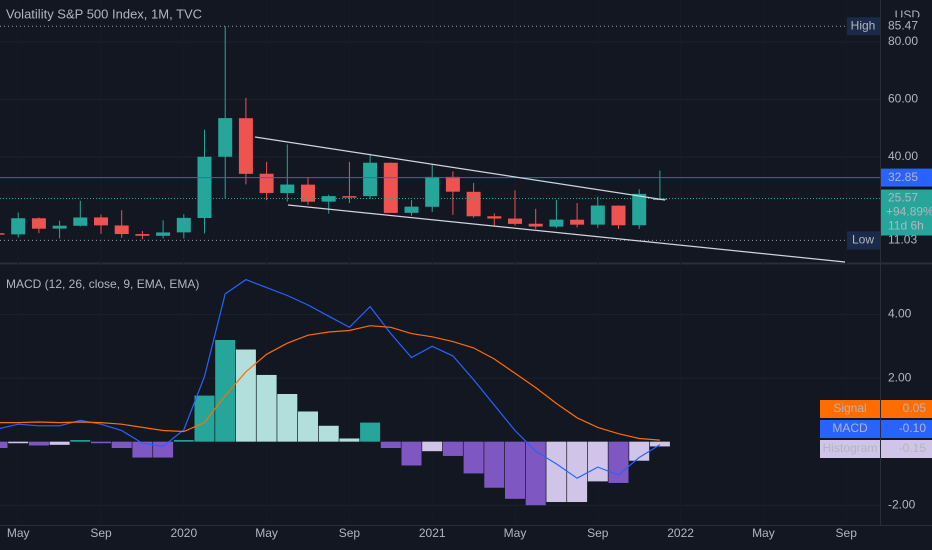 The image size is (932, 550). I want to click on y-tick-label: 80.00, so click(903, 41).